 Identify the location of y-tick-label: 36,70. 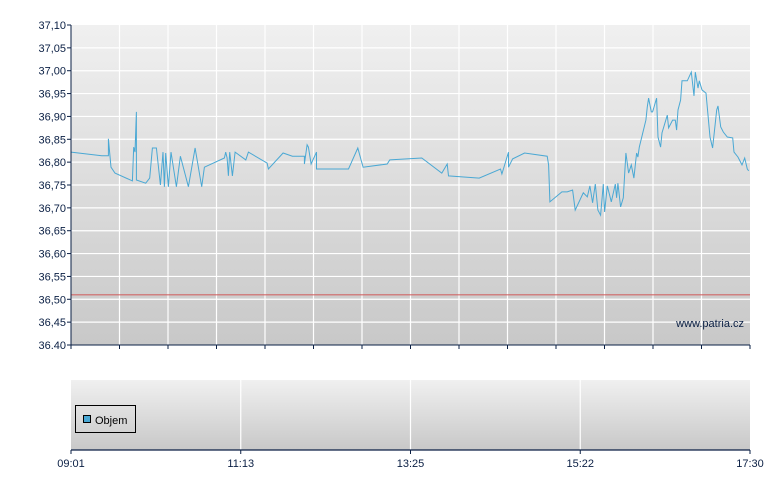
(52, 209).